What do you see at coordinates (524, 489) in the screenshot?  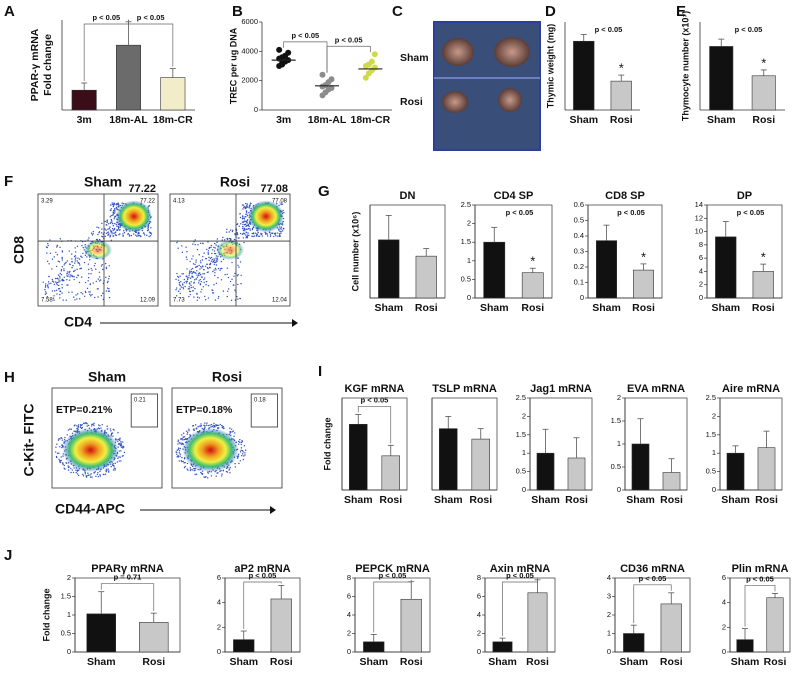 I see `y-tick-label: 0` at bounding box center [524, 489].